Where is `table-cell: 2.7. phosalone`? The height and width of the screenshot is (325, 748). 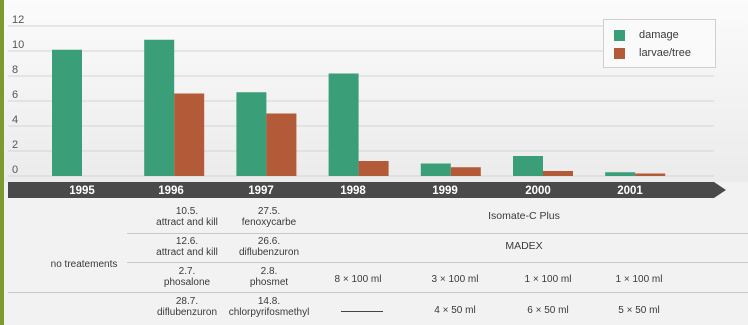 table-cell: 2.7. phosalone is located at coordinates (187, 277).